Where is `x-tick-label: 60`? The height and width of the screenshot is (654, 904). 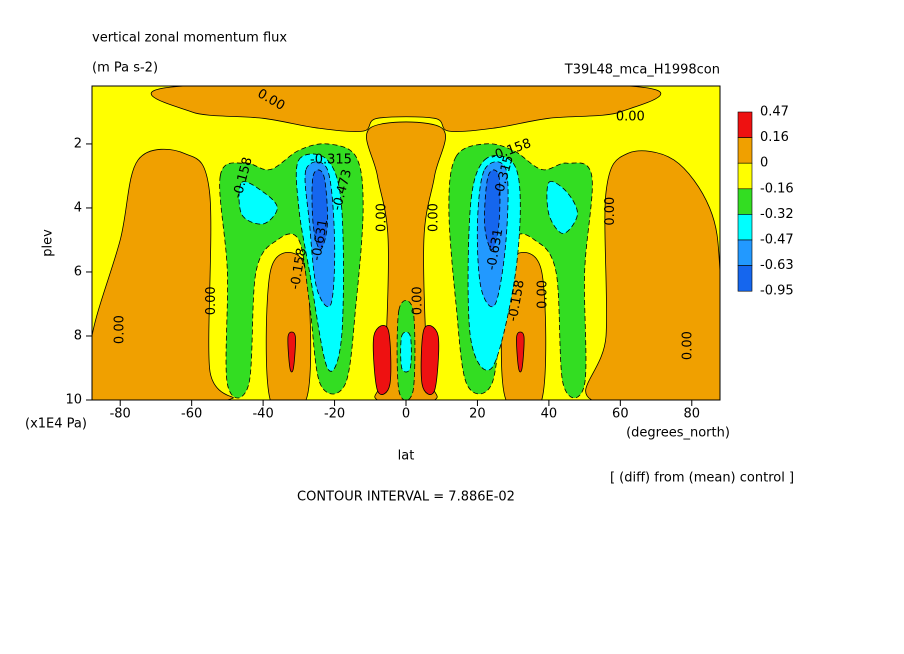 x-tick-label: 60 is located at coordinates (620, 414).